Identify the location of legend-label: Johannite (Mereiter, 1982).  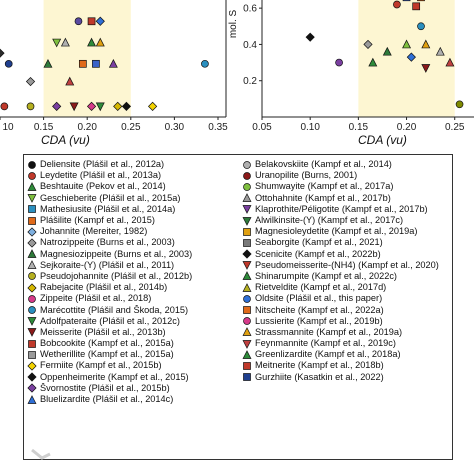
(93, 231).